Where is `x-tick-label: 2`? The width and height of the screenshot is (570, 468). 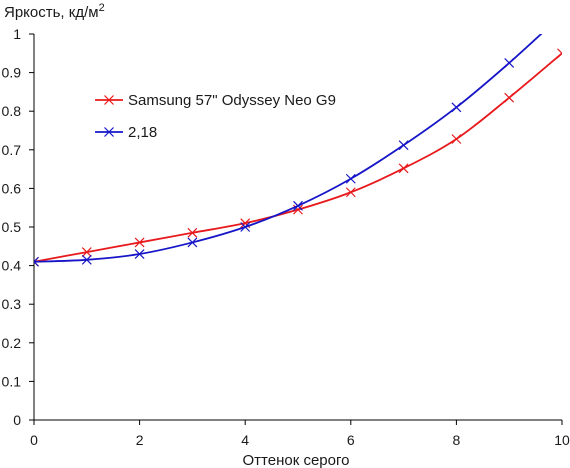 x-tick-label: 2 is located at coordinates (140, 440).